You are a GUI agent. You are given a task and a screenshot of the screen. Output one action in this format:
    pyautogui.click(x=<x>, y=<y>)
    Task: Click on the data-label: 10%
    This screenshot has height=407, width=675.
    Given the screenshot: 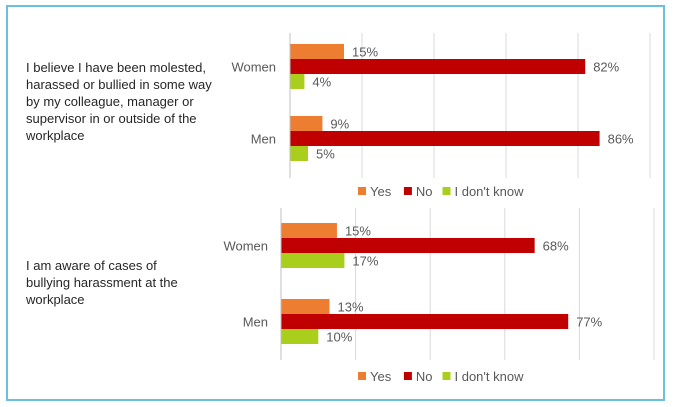 What is the action you would take?
    pyautogui.click(x=339, y=337)
    